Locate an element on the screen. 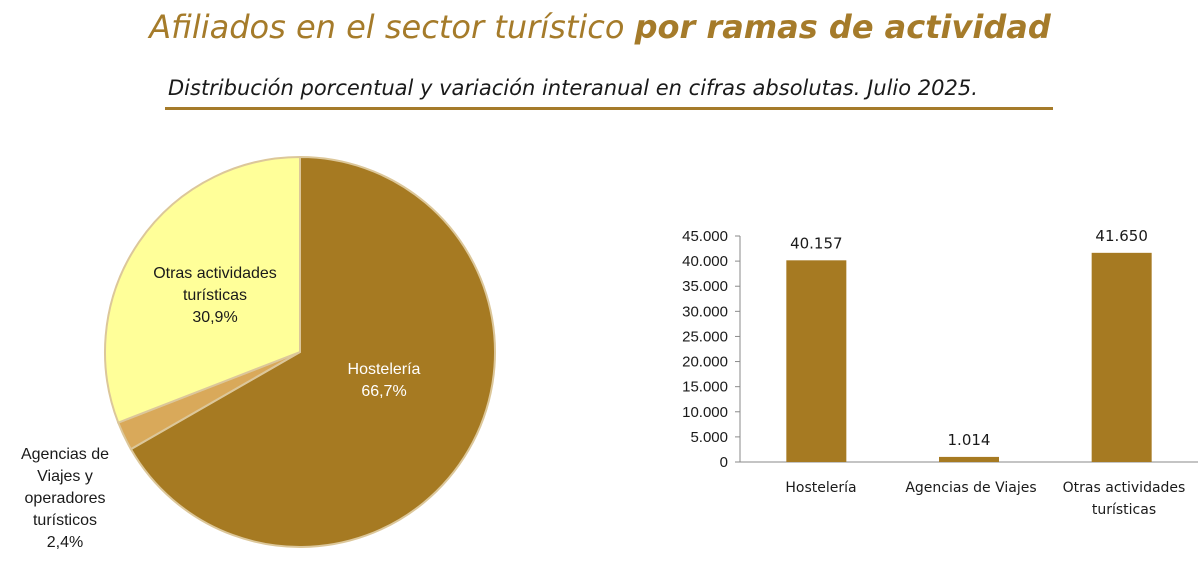 Image resolution: width=1200 pixels, height=580 pixels. bar-category-otras-line-1: Otras actividades is located at coordinates (1124, 488).